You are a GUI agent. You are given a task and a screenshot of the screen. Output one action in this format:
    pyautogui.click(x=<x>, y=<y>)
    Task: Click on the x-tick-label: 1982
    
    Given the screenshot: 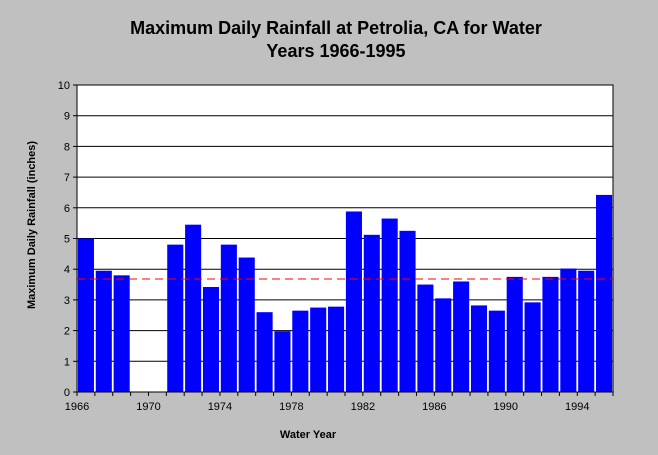 What is the action you would take?
    pyautogui.click(x=363, y=407)
    